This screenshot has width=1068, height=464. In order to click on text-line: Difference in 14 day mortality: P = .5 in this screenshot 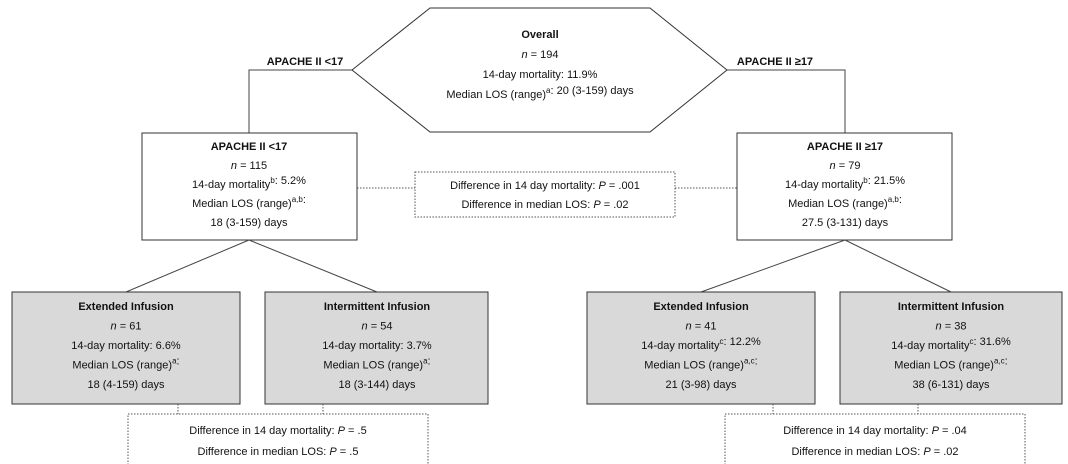, I will do `click(277, 431)`.